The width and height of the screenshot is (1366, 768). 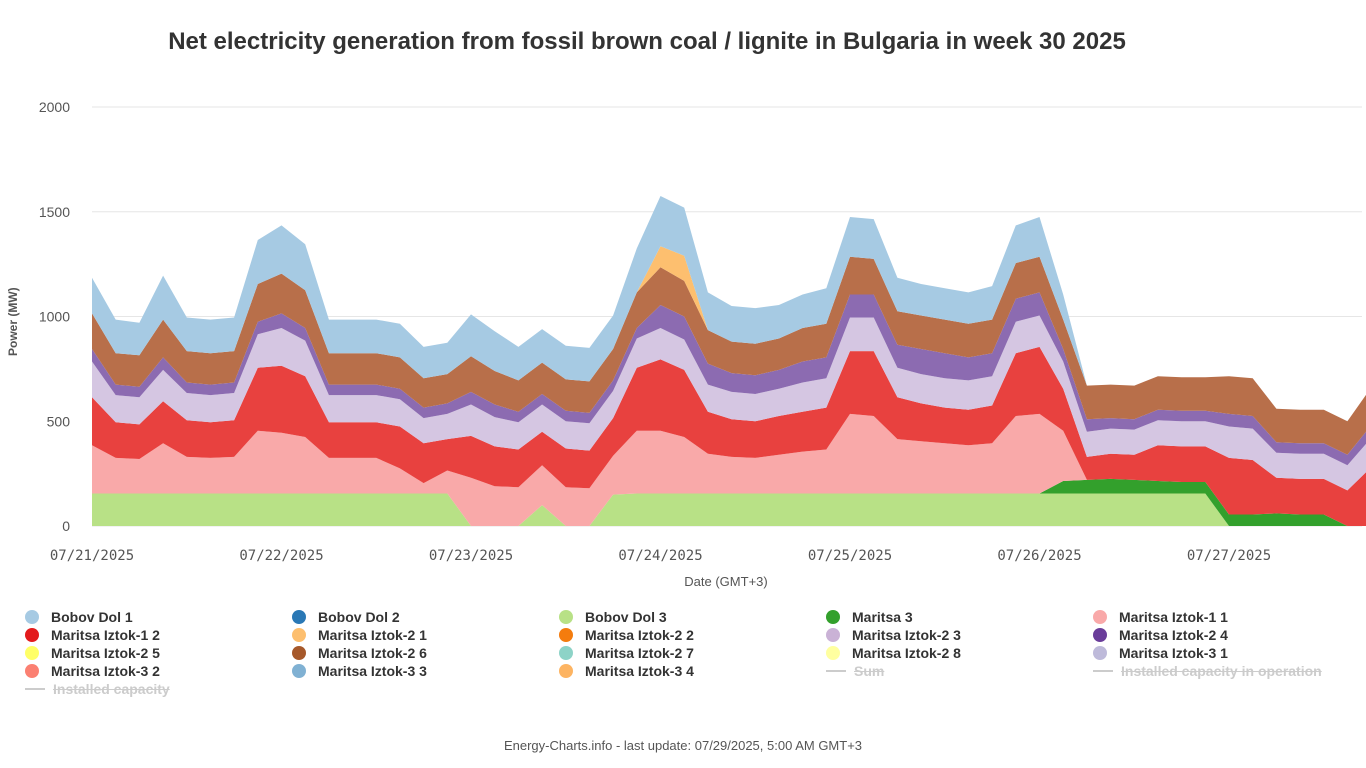 What do you see at coordinates (66, 526) in the screenshot?
I see `y-tick-label: 0` at bounding box center [66, 526].